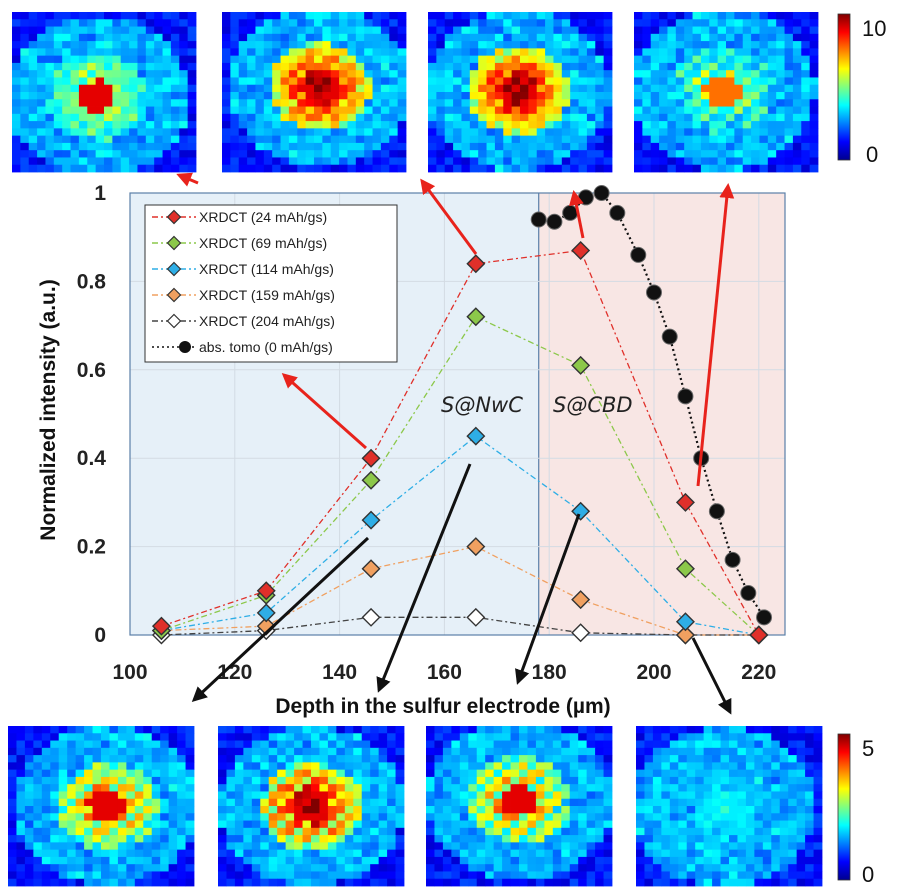 The width and height of the screenshot is (897, 890). Describe the element at coordinates (874, 28) in the screenshot. I see `top-colorbar-max: 10` at that location.